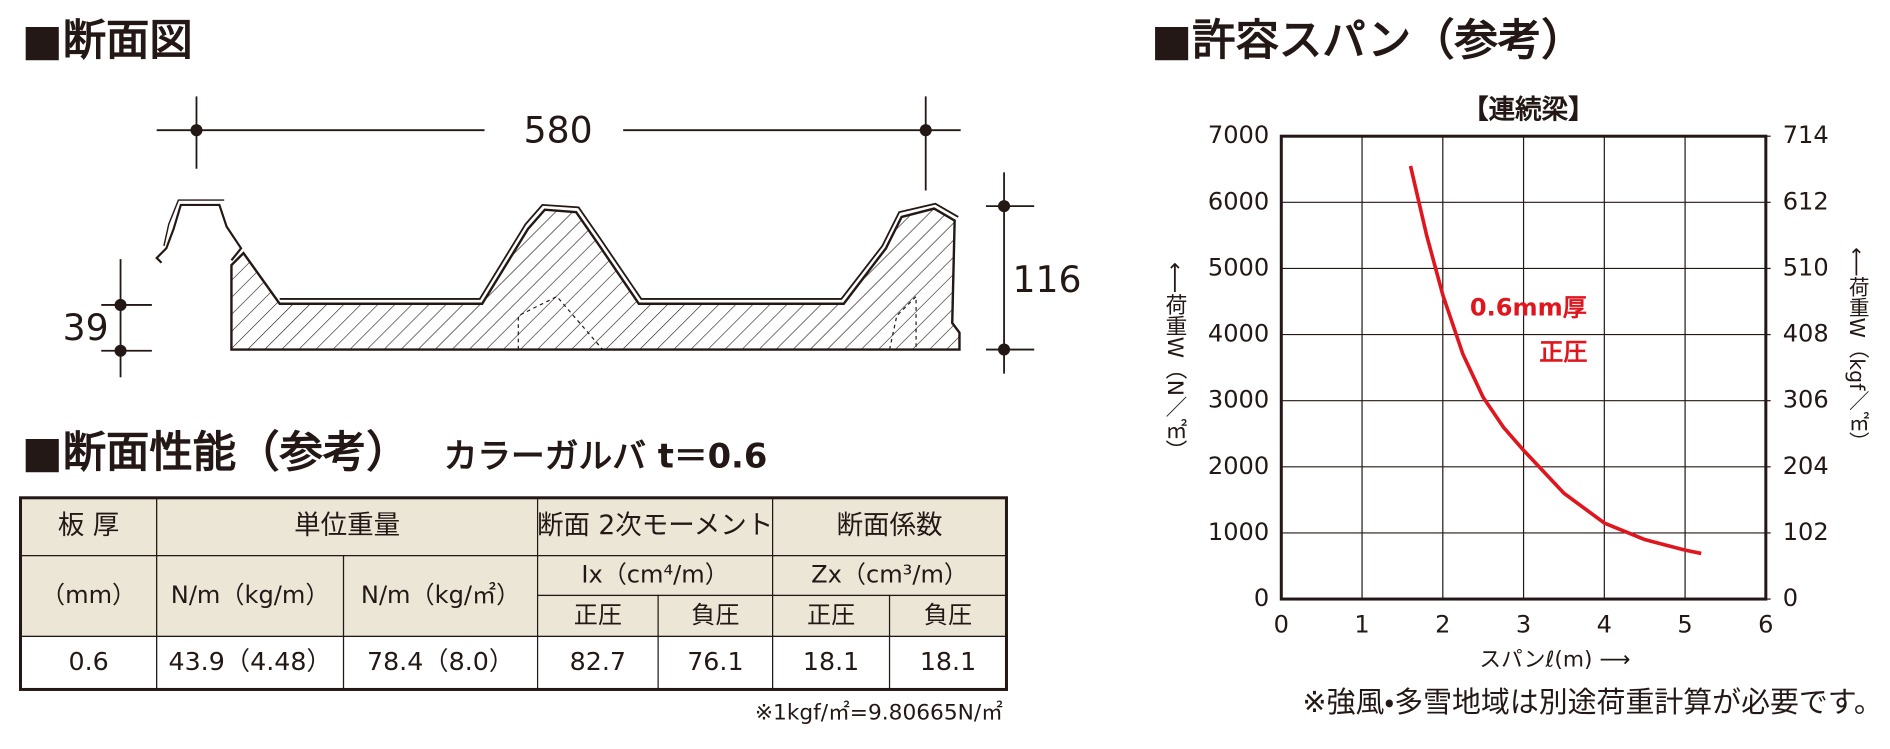 Image resolution: width=1890 pixels, height=749 pixels. I want to click on rib-label: 39, so click(86, 327).